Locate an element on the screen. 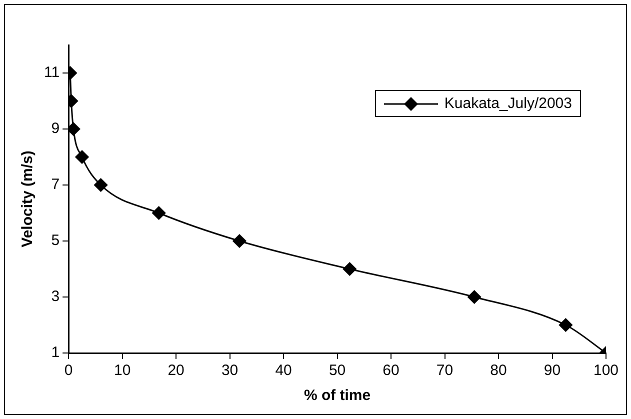 The image size is (631, 419). y-tick-label: 1 is located at coordinates (55, 353).